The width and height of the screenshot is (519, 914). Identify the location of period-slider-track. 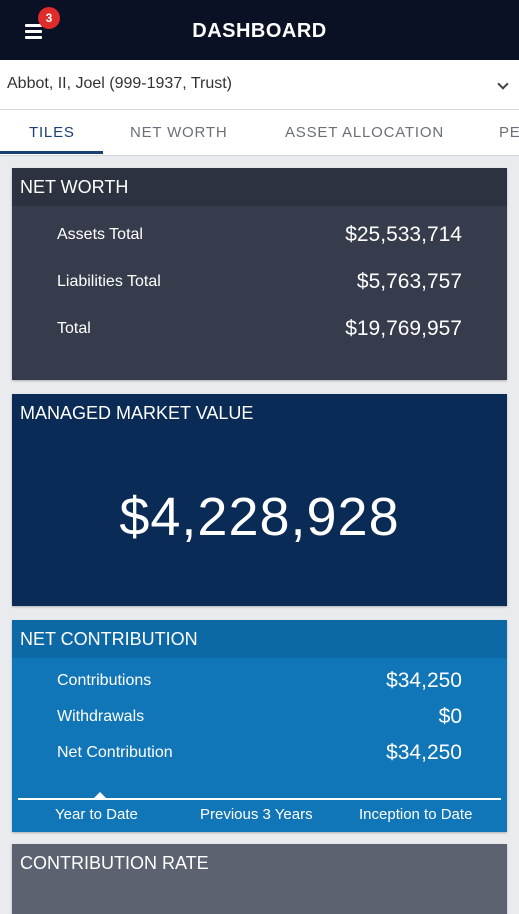
(259, 799).